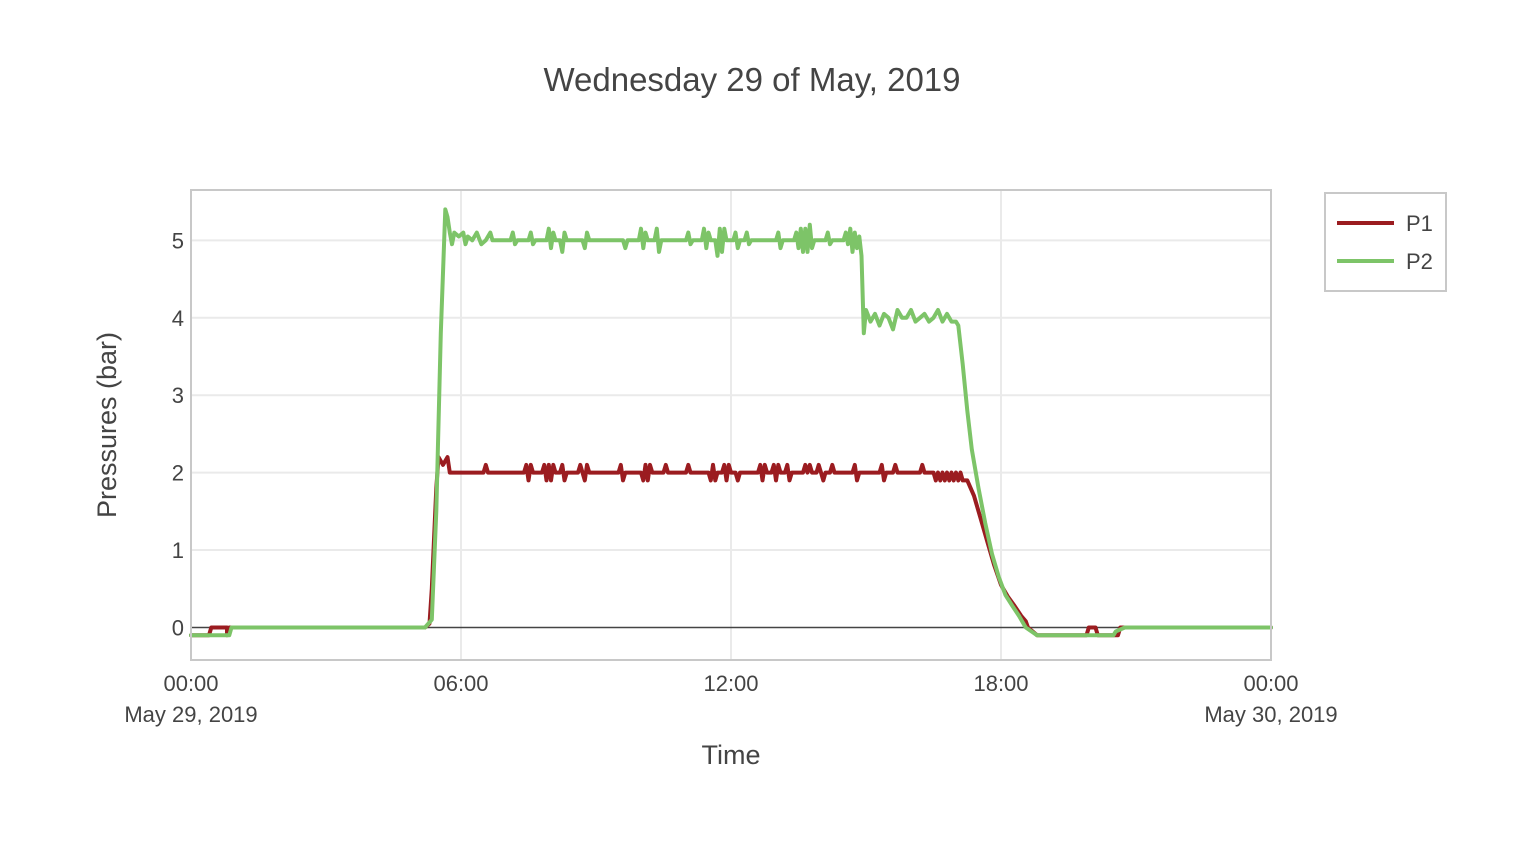 The height and width of the screenshot is (842, 1540). I want to click on legend: P1 P2, so click(1385, 242).